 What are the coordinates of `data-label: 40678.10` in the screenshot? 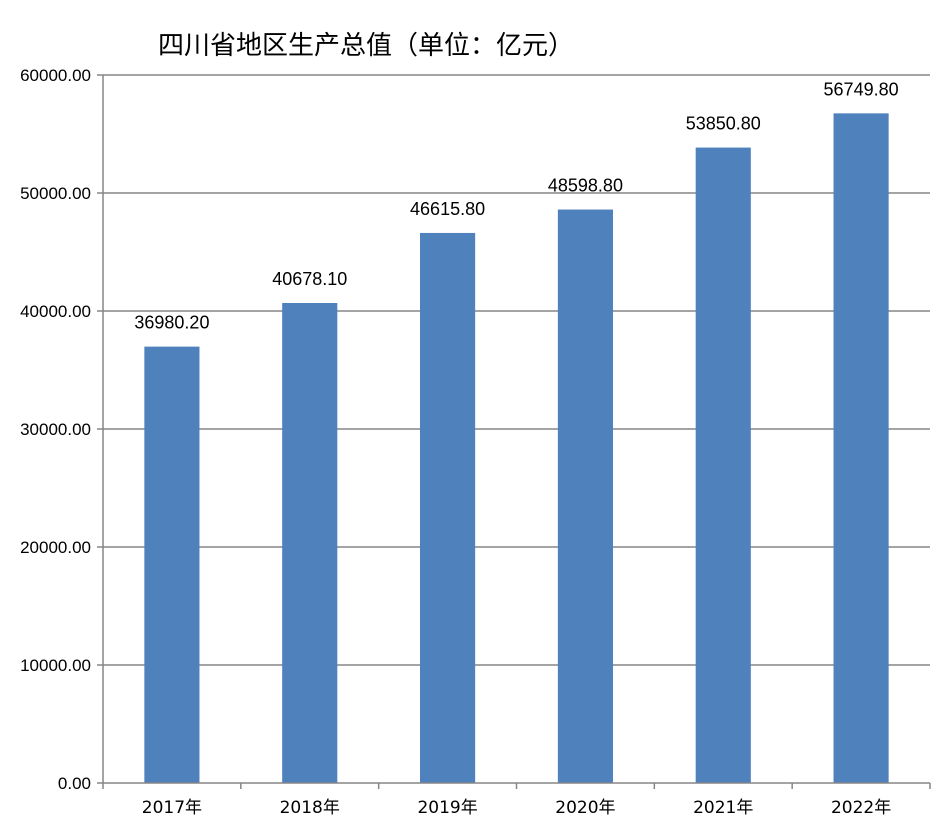 It's located at (309, 279).